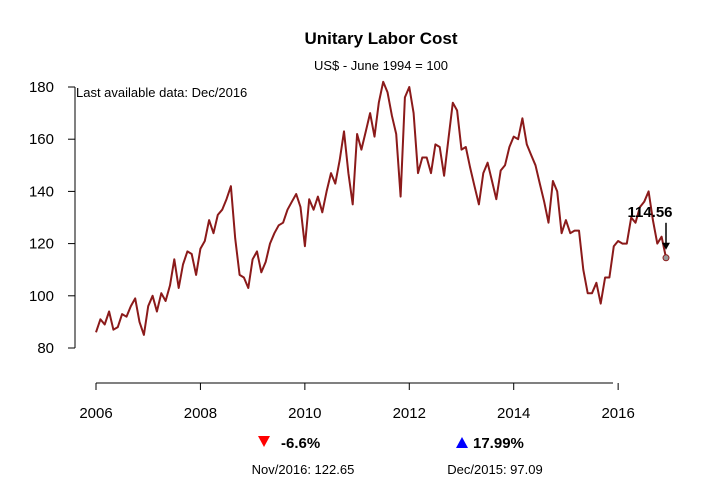  What do you see at coordinates (304, 413) in the screenshot?
I see `x-tick-label: 2010` at bounding box center [304, 413].